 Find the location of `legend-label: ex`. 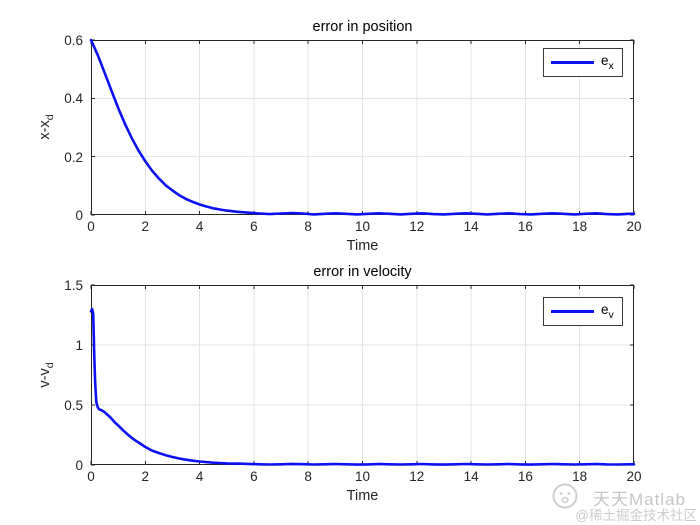

legend-label: ex is located at coordinates (607, 62).